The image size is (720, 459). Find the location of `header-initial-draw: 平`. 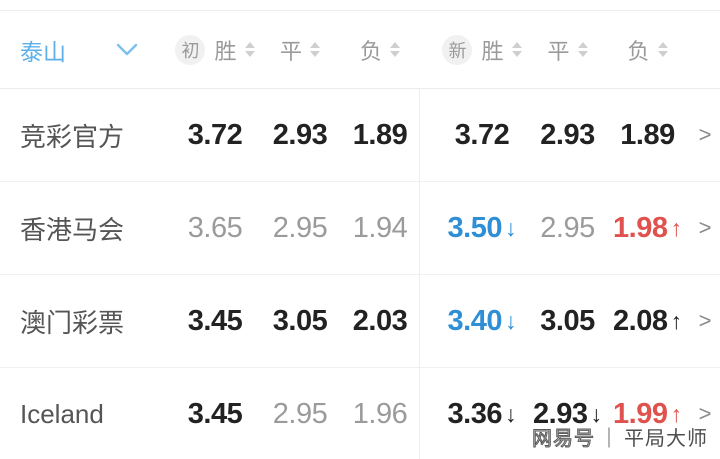

header-initial-draw: 平 is located at coordinates (300, 50).